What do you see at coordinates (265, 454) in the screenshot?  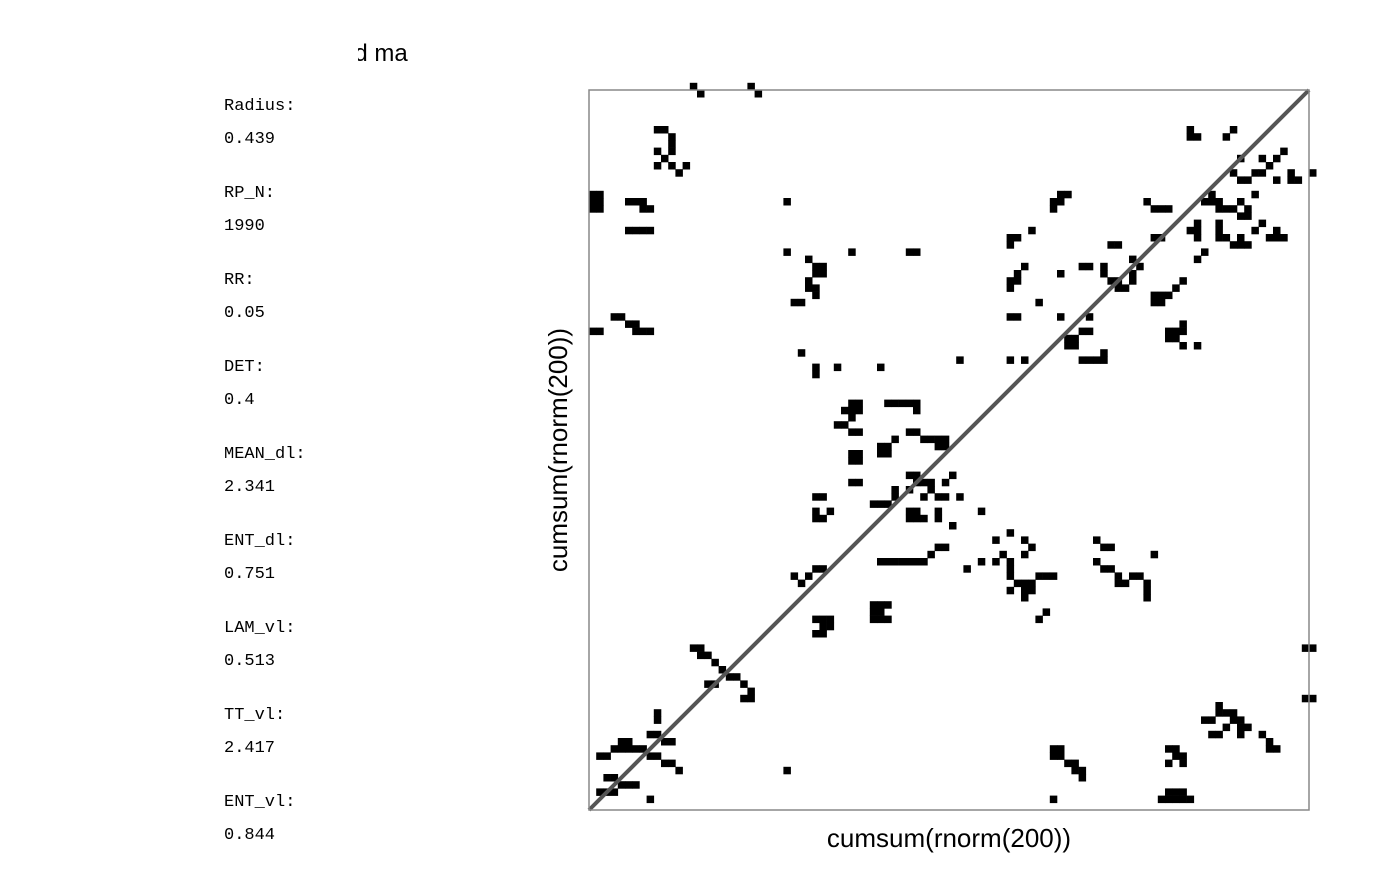 I see `stat-label: MEAN_dl:` at bounding box center [265, 454].